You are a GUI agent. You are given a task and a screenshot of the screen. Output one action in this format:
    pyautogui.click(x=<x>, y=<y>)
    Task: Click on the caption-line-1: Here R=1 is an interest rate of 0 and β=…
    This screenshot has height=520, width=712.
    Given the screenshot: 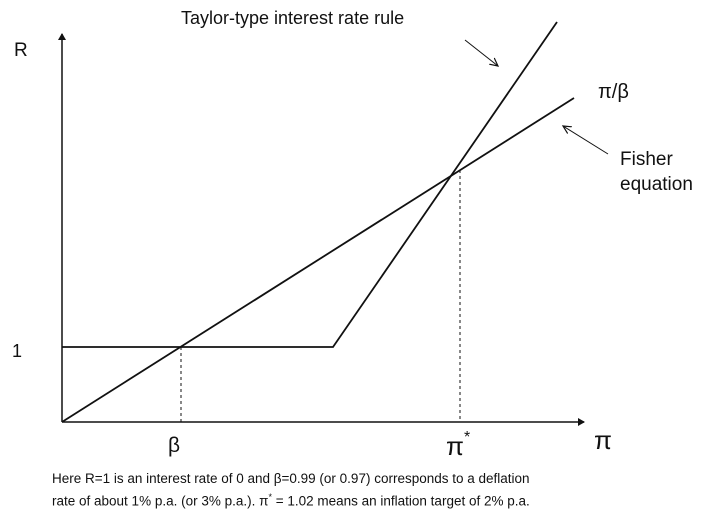 What is the action you would take?
    pyautogui.click(x=291, y=478)
    